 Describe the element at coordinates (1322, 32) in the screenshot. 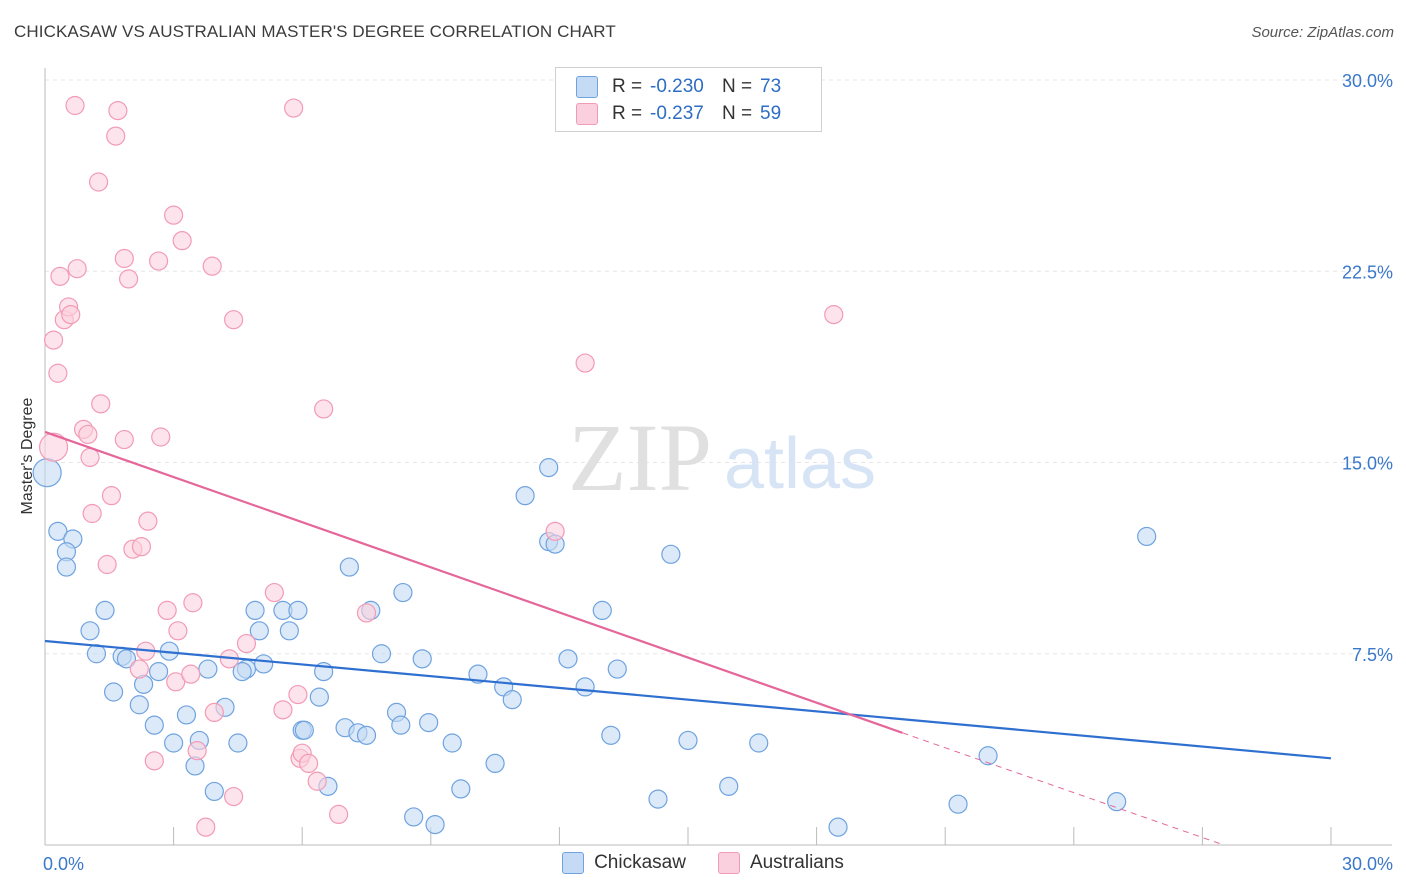

I see `source-label: Source: ZipAtlas.com` at that location.